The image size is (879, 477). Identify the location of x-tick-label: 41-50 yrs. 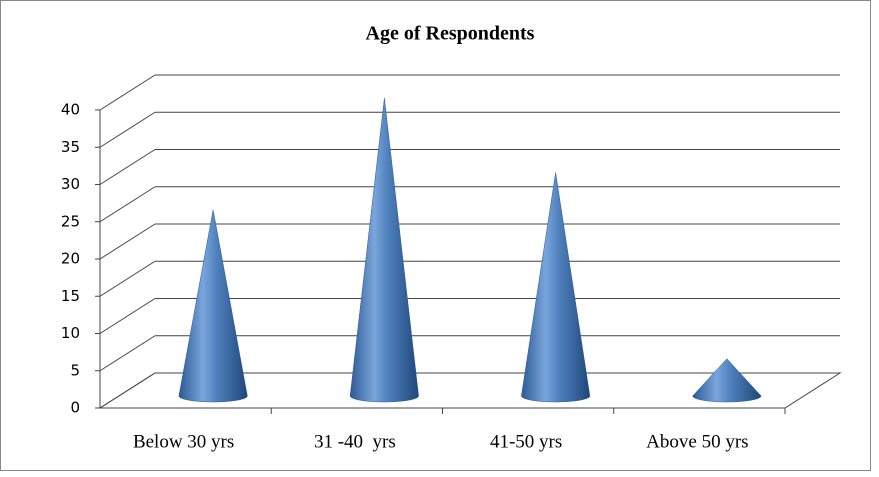
(526, 441).